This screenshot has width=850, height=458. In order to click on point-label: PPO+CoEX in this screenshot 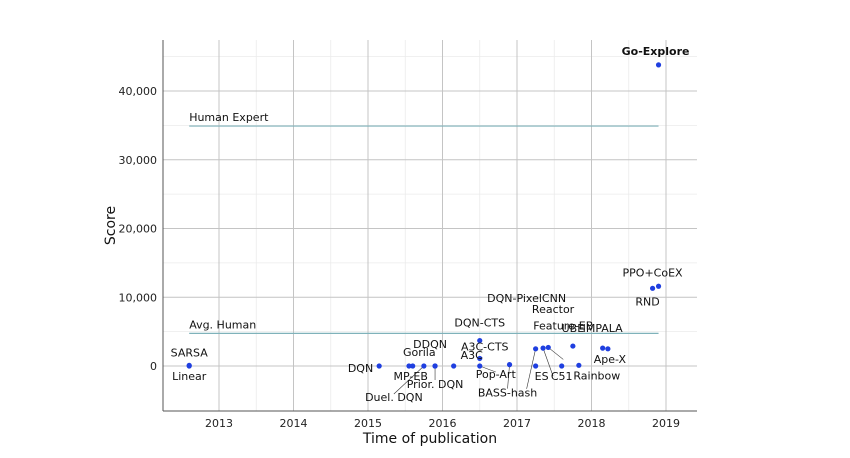, I will do `click(653, 272)`.